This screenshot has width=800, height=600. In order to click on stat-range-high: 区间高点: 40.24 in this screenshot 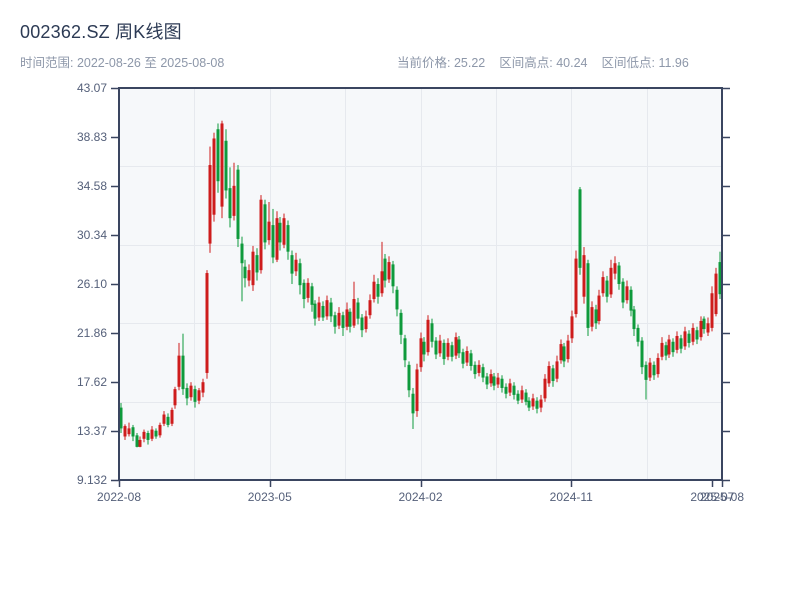, I will do `click(543, 63)`.